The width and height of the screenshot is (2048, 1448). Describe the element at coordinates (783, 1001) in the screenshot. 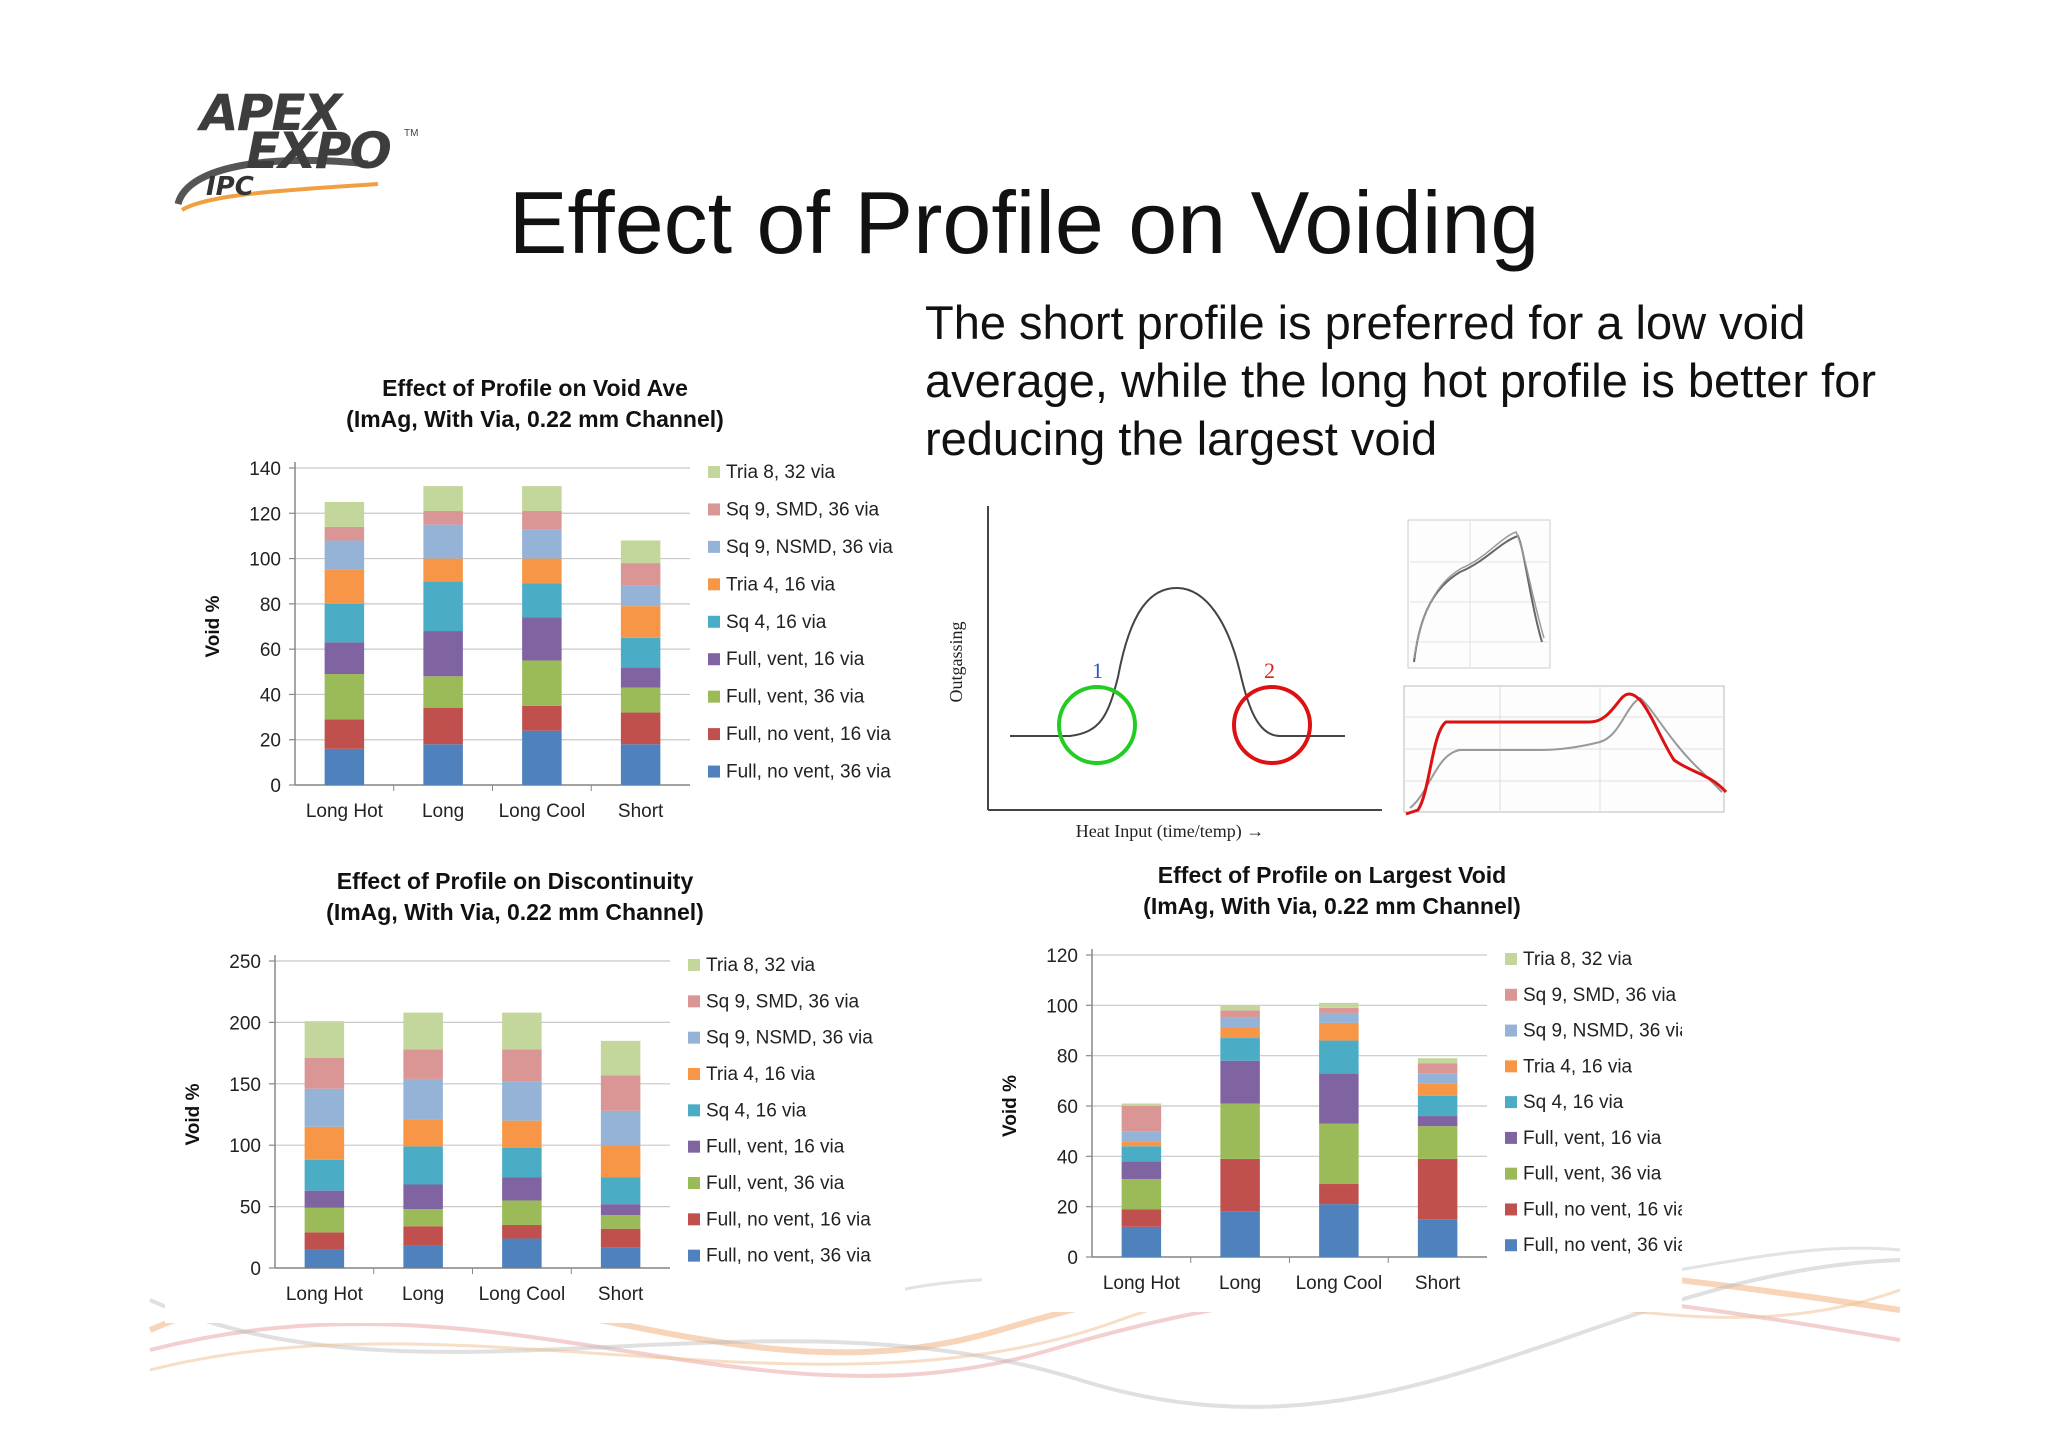

I see `legend-label: Sq 9, SMD, 36 via` at that location.